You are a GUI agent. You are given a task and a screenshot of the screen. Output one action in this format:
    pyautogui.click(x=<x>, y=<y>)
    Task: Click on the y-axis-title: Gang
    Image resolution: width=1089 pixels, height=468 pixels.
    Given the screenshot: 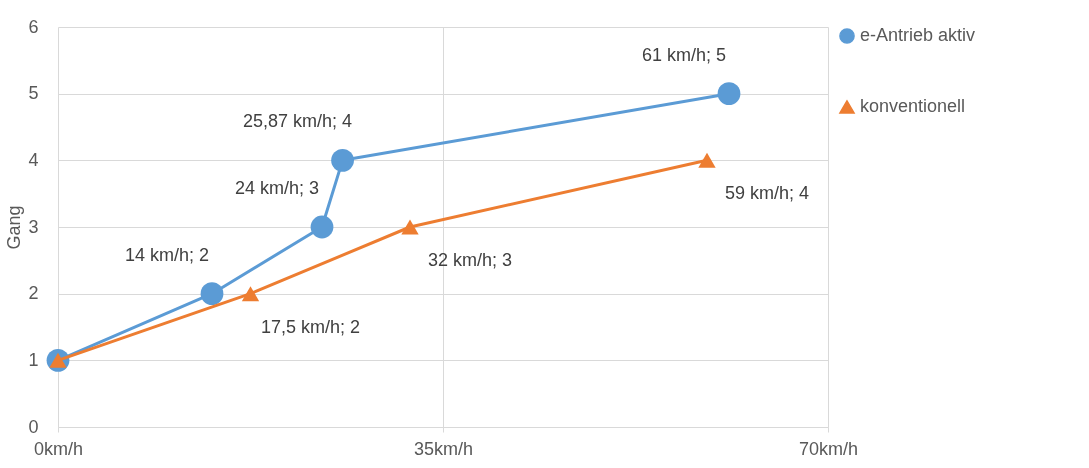 What is the action you would take?
    pyautogui.click(x=14, y=227)
    